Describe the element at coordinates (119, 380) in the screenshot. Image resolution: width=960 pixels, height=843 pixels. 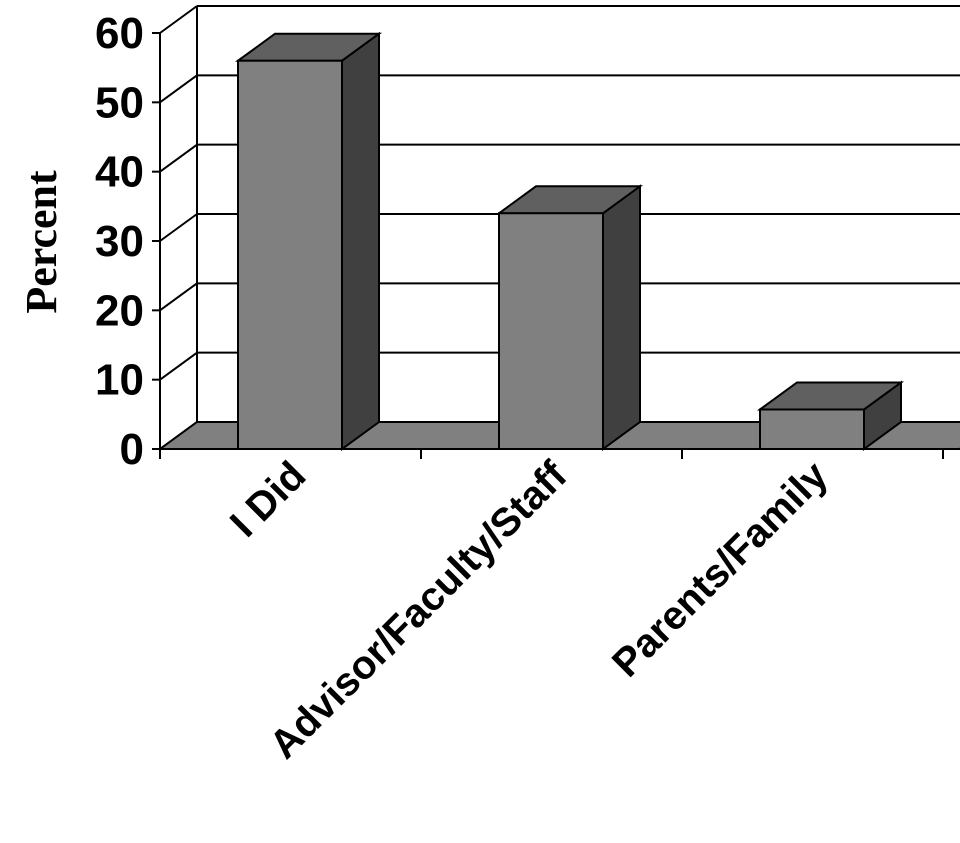
I see `y-tick-label: 10` at that location.